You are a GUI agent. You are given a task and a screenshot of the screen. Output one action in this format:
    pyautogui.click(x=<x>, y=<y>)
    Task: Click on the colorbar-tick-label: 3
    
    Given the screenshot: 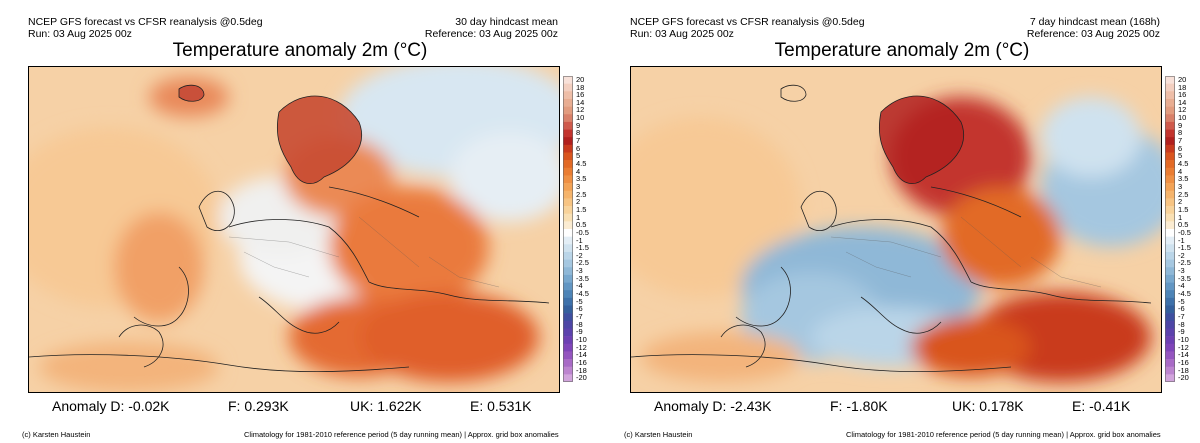 What is the action you would take?
    pyautogui.click(x=578, y=186)
    